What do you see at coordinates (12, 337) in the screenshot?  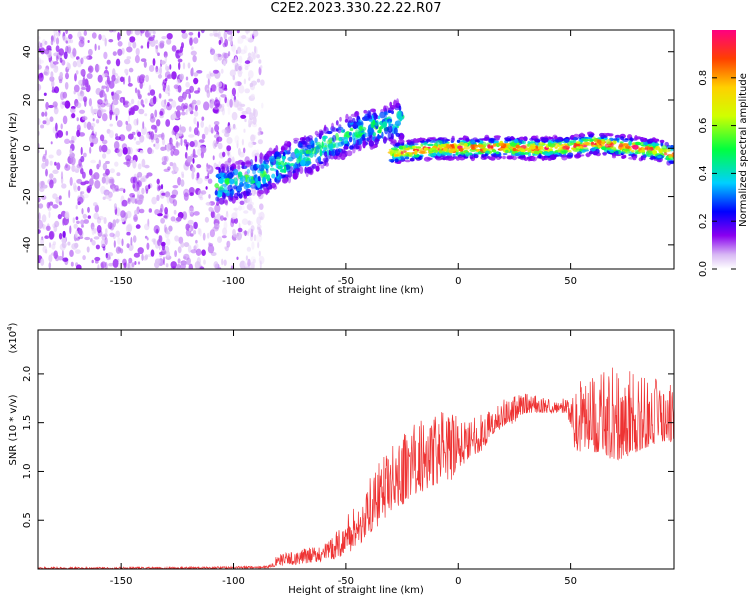 I see `bottom-y-scale-label: (x104)` at bounding box center [12, 337].